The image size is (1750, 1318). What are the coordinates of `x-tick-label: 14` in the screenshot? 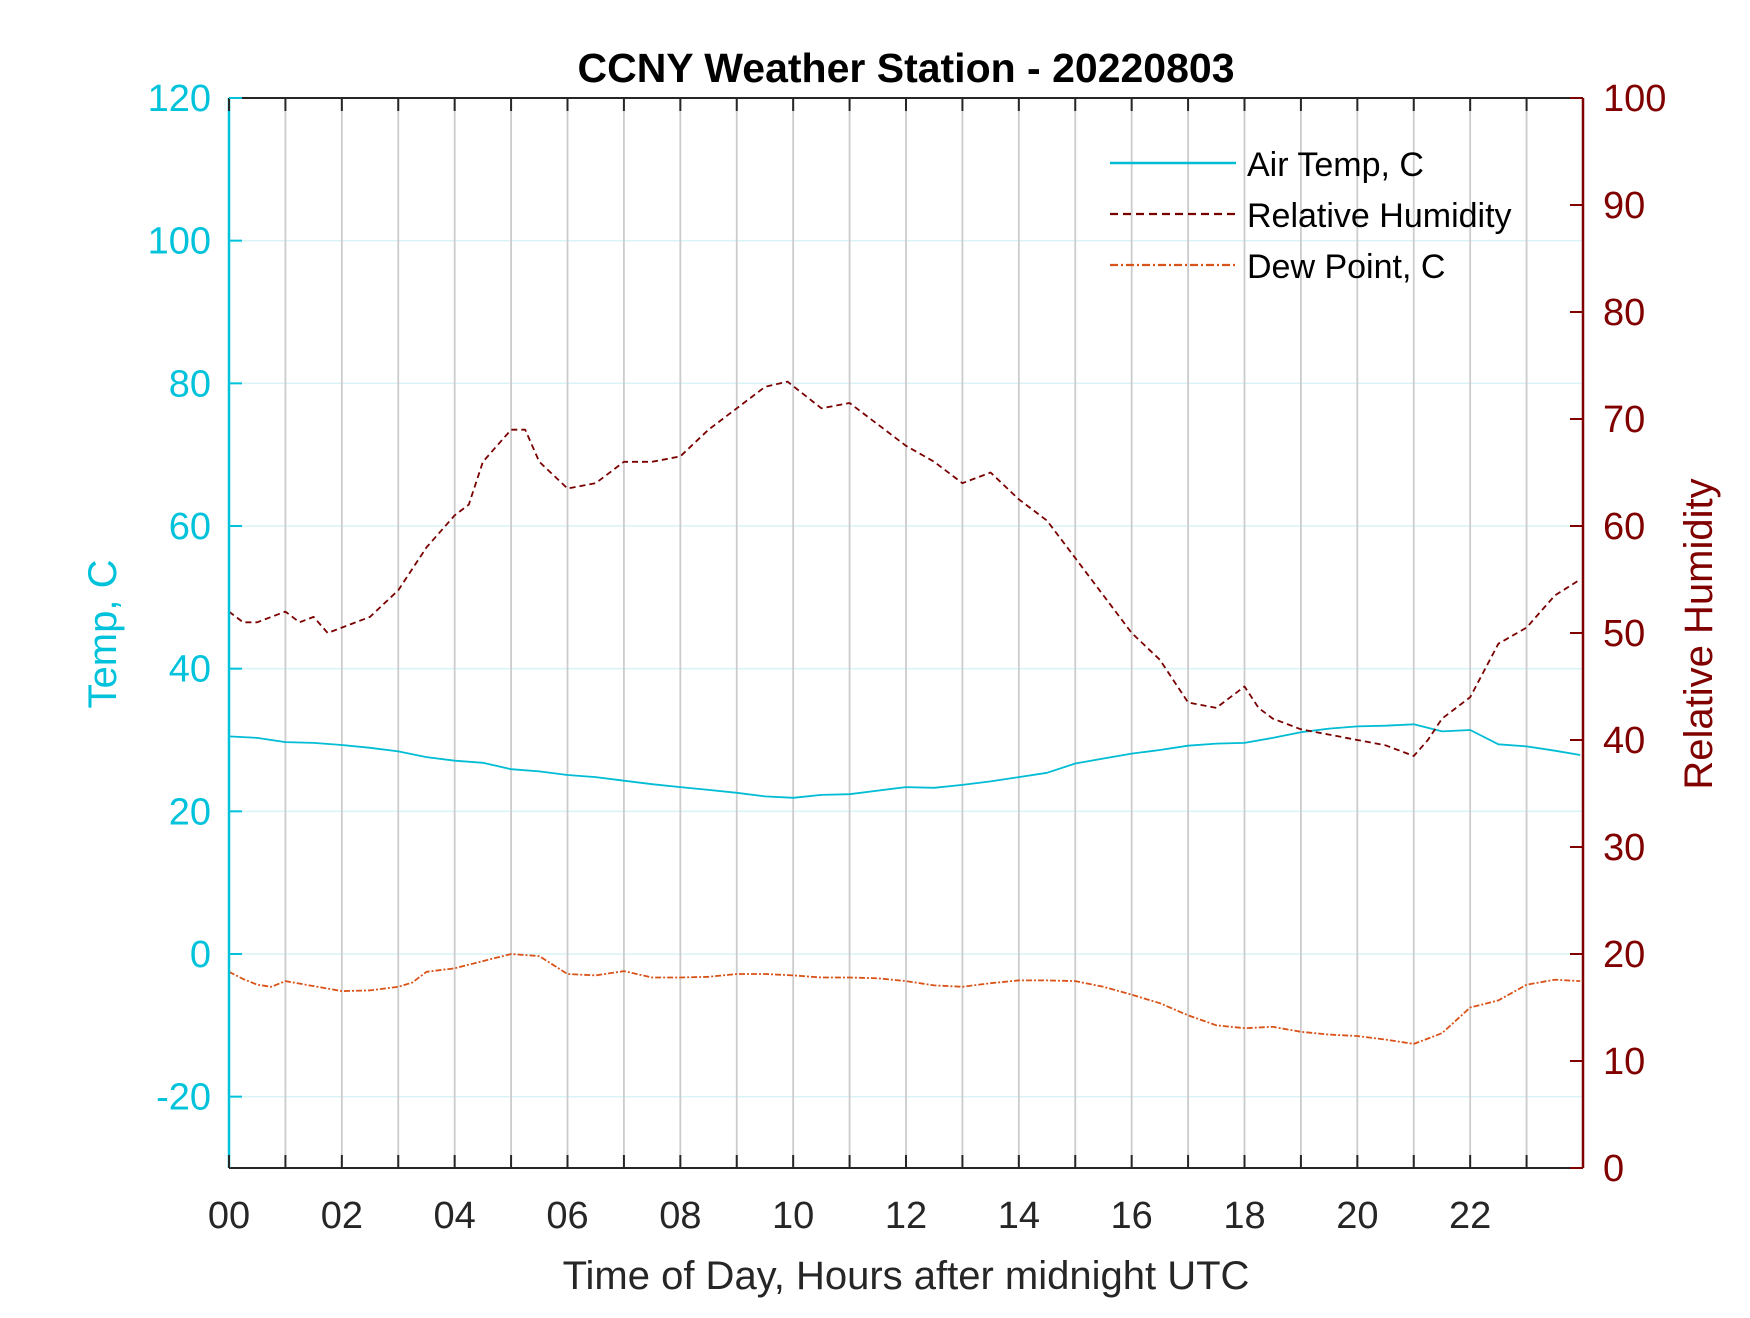 It's located at (1019, 1216).